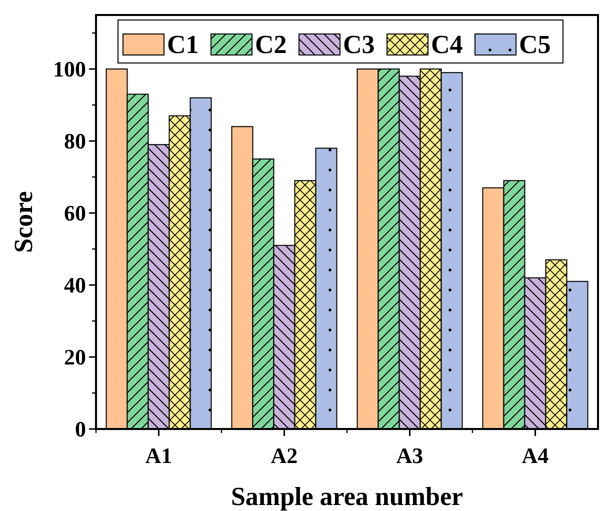 The height and width of the screenshot is (511, 603). What do you see at coordinates (75, 357) in the screenshot?
I see `y-tick-label: 20` at bounding box center [75, 357].